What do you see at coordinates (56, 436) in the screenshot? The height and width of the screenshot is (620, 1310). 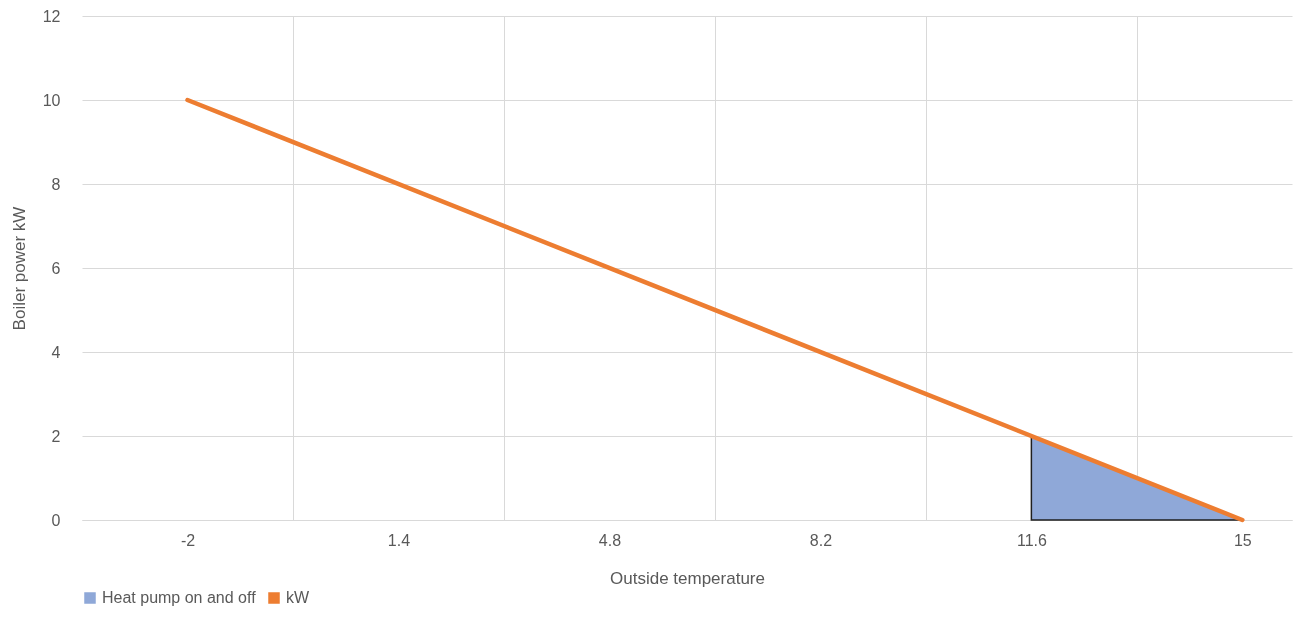 I see `y-tick-label: 2` at bounding box center [56, 436].